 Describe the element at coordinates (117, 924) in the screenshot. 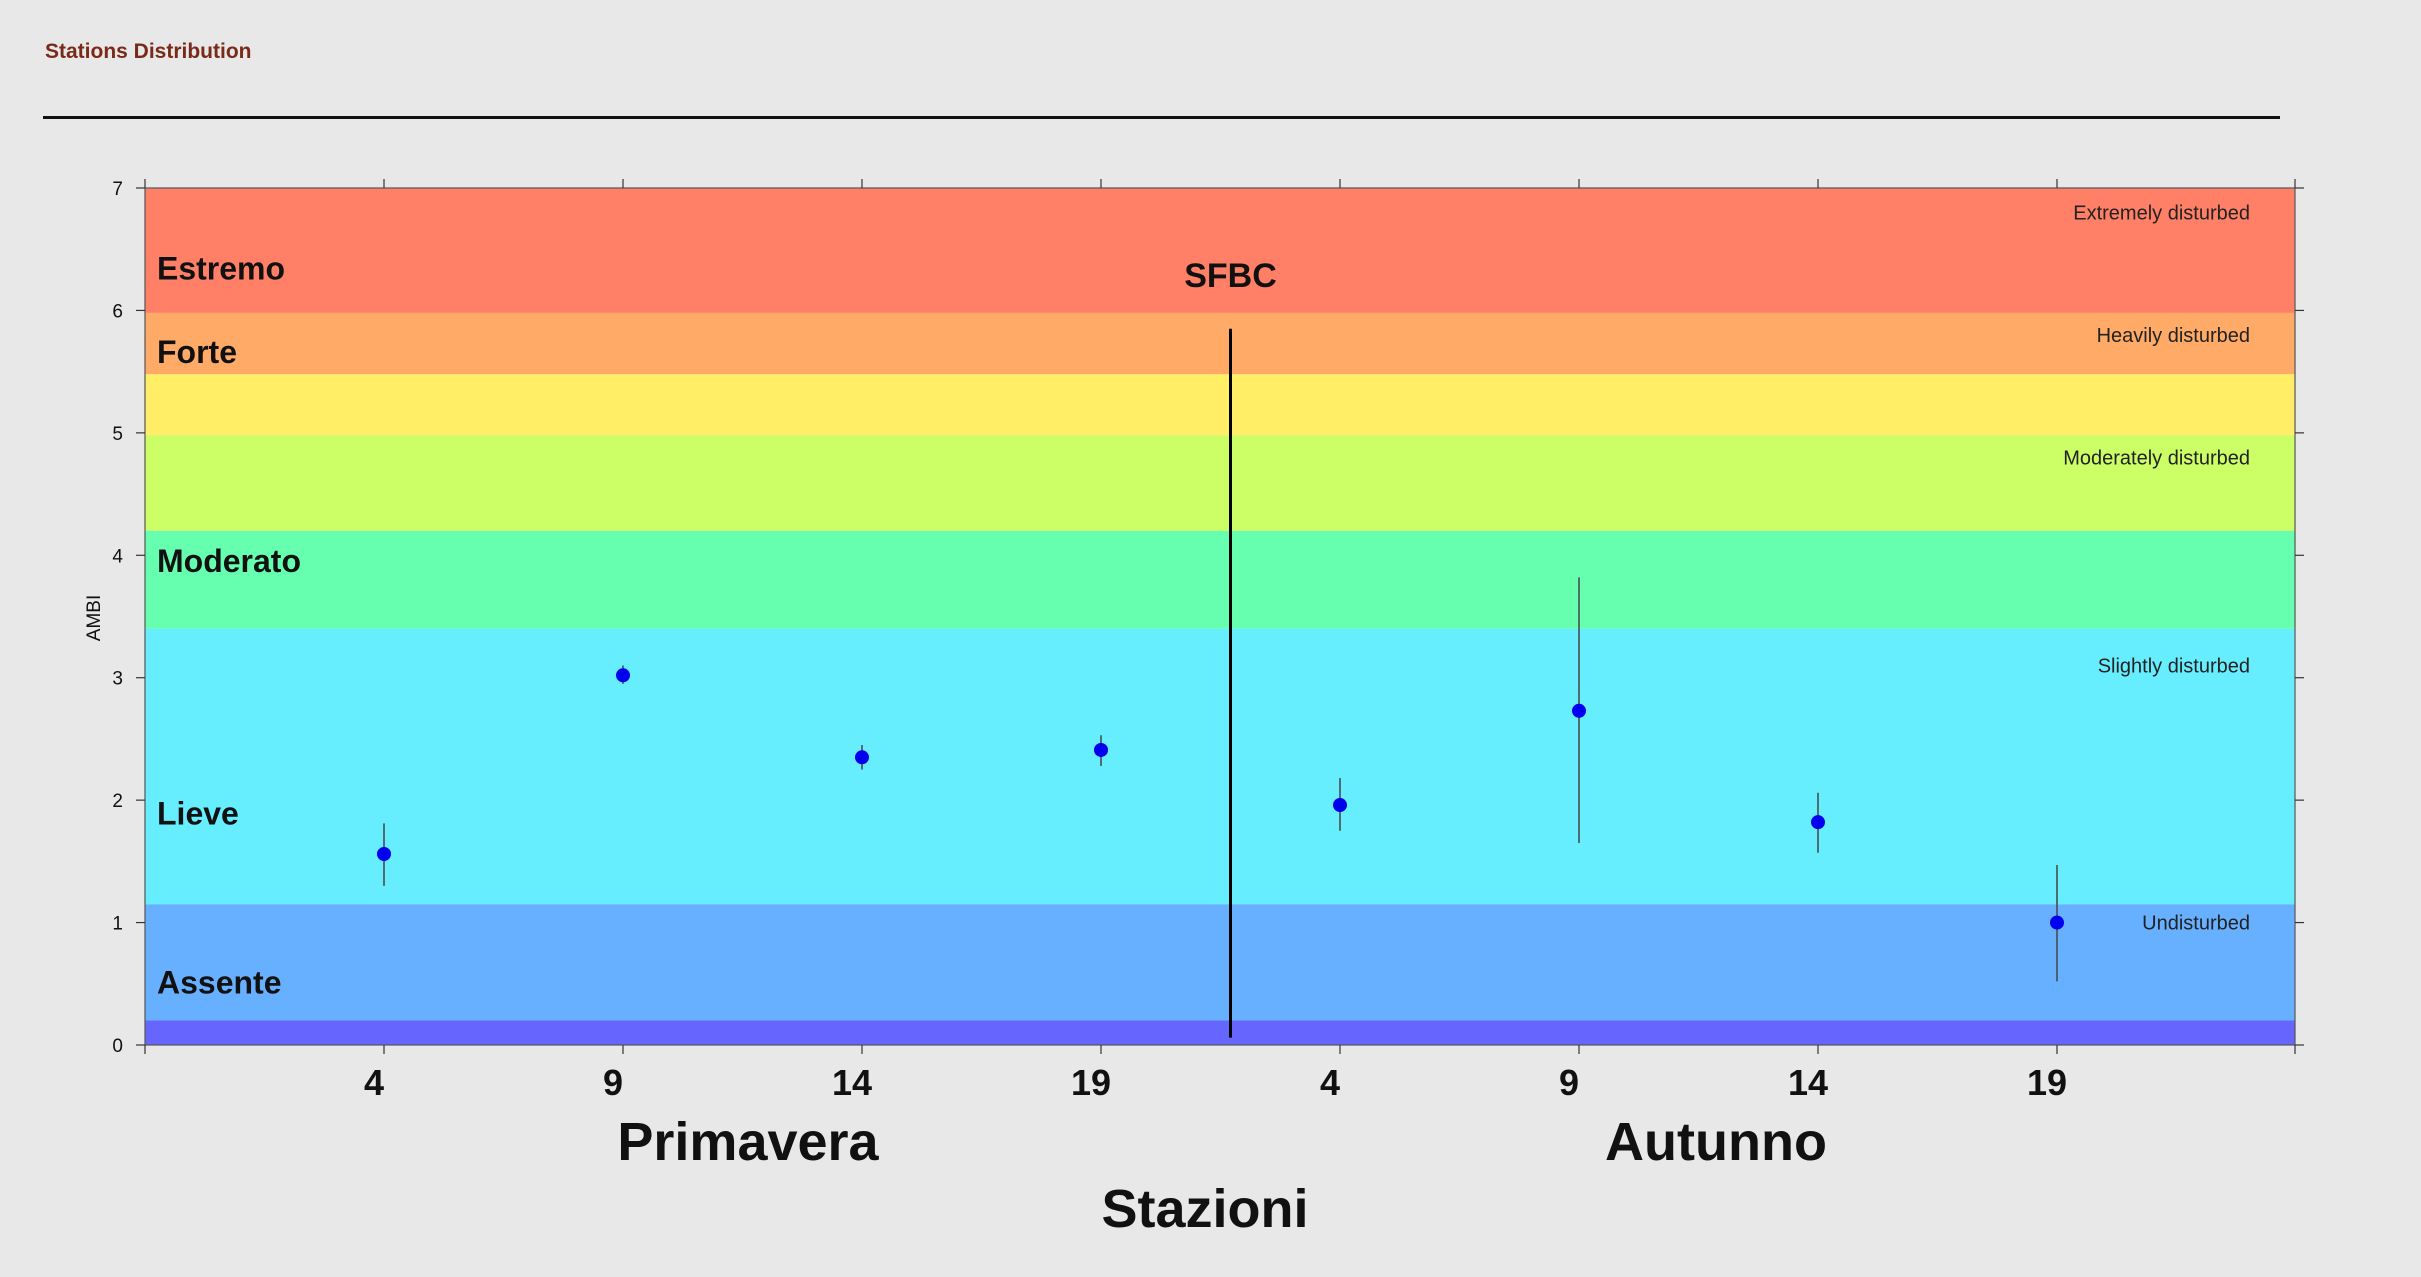

I see `y-tick-label: 1` at that location.